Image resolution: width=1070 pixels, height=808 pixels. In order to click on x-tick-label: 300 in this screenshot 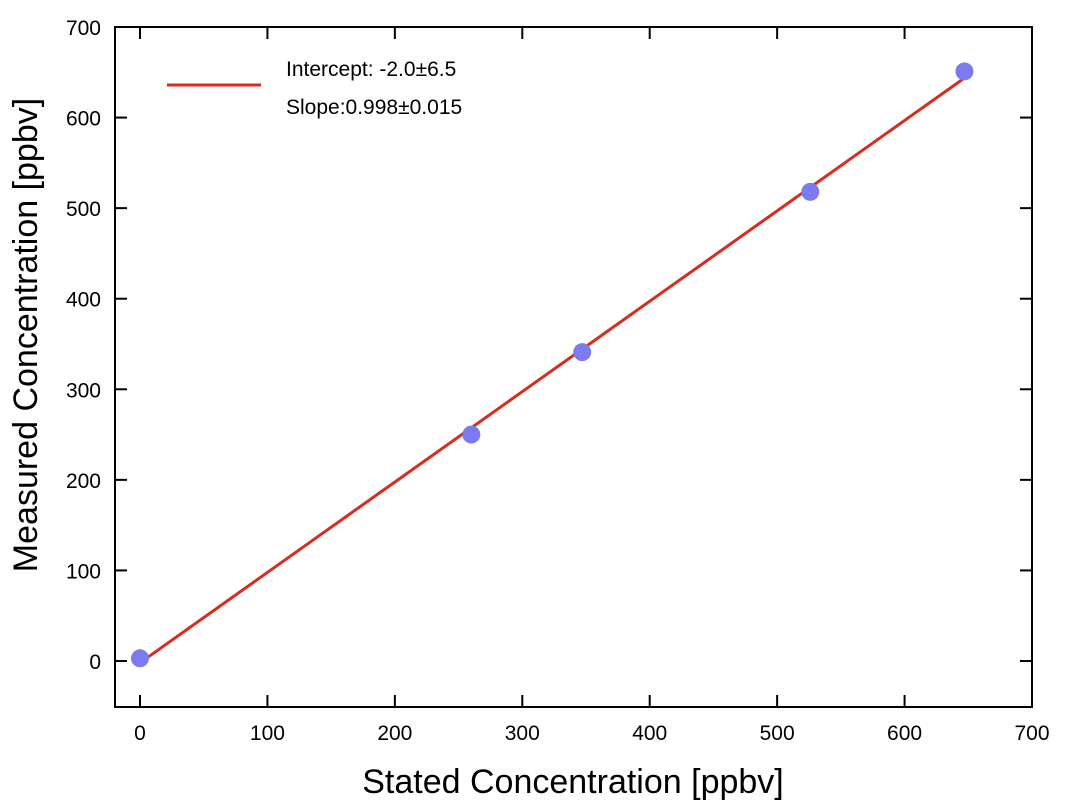, I will do `click(522, 733)`.